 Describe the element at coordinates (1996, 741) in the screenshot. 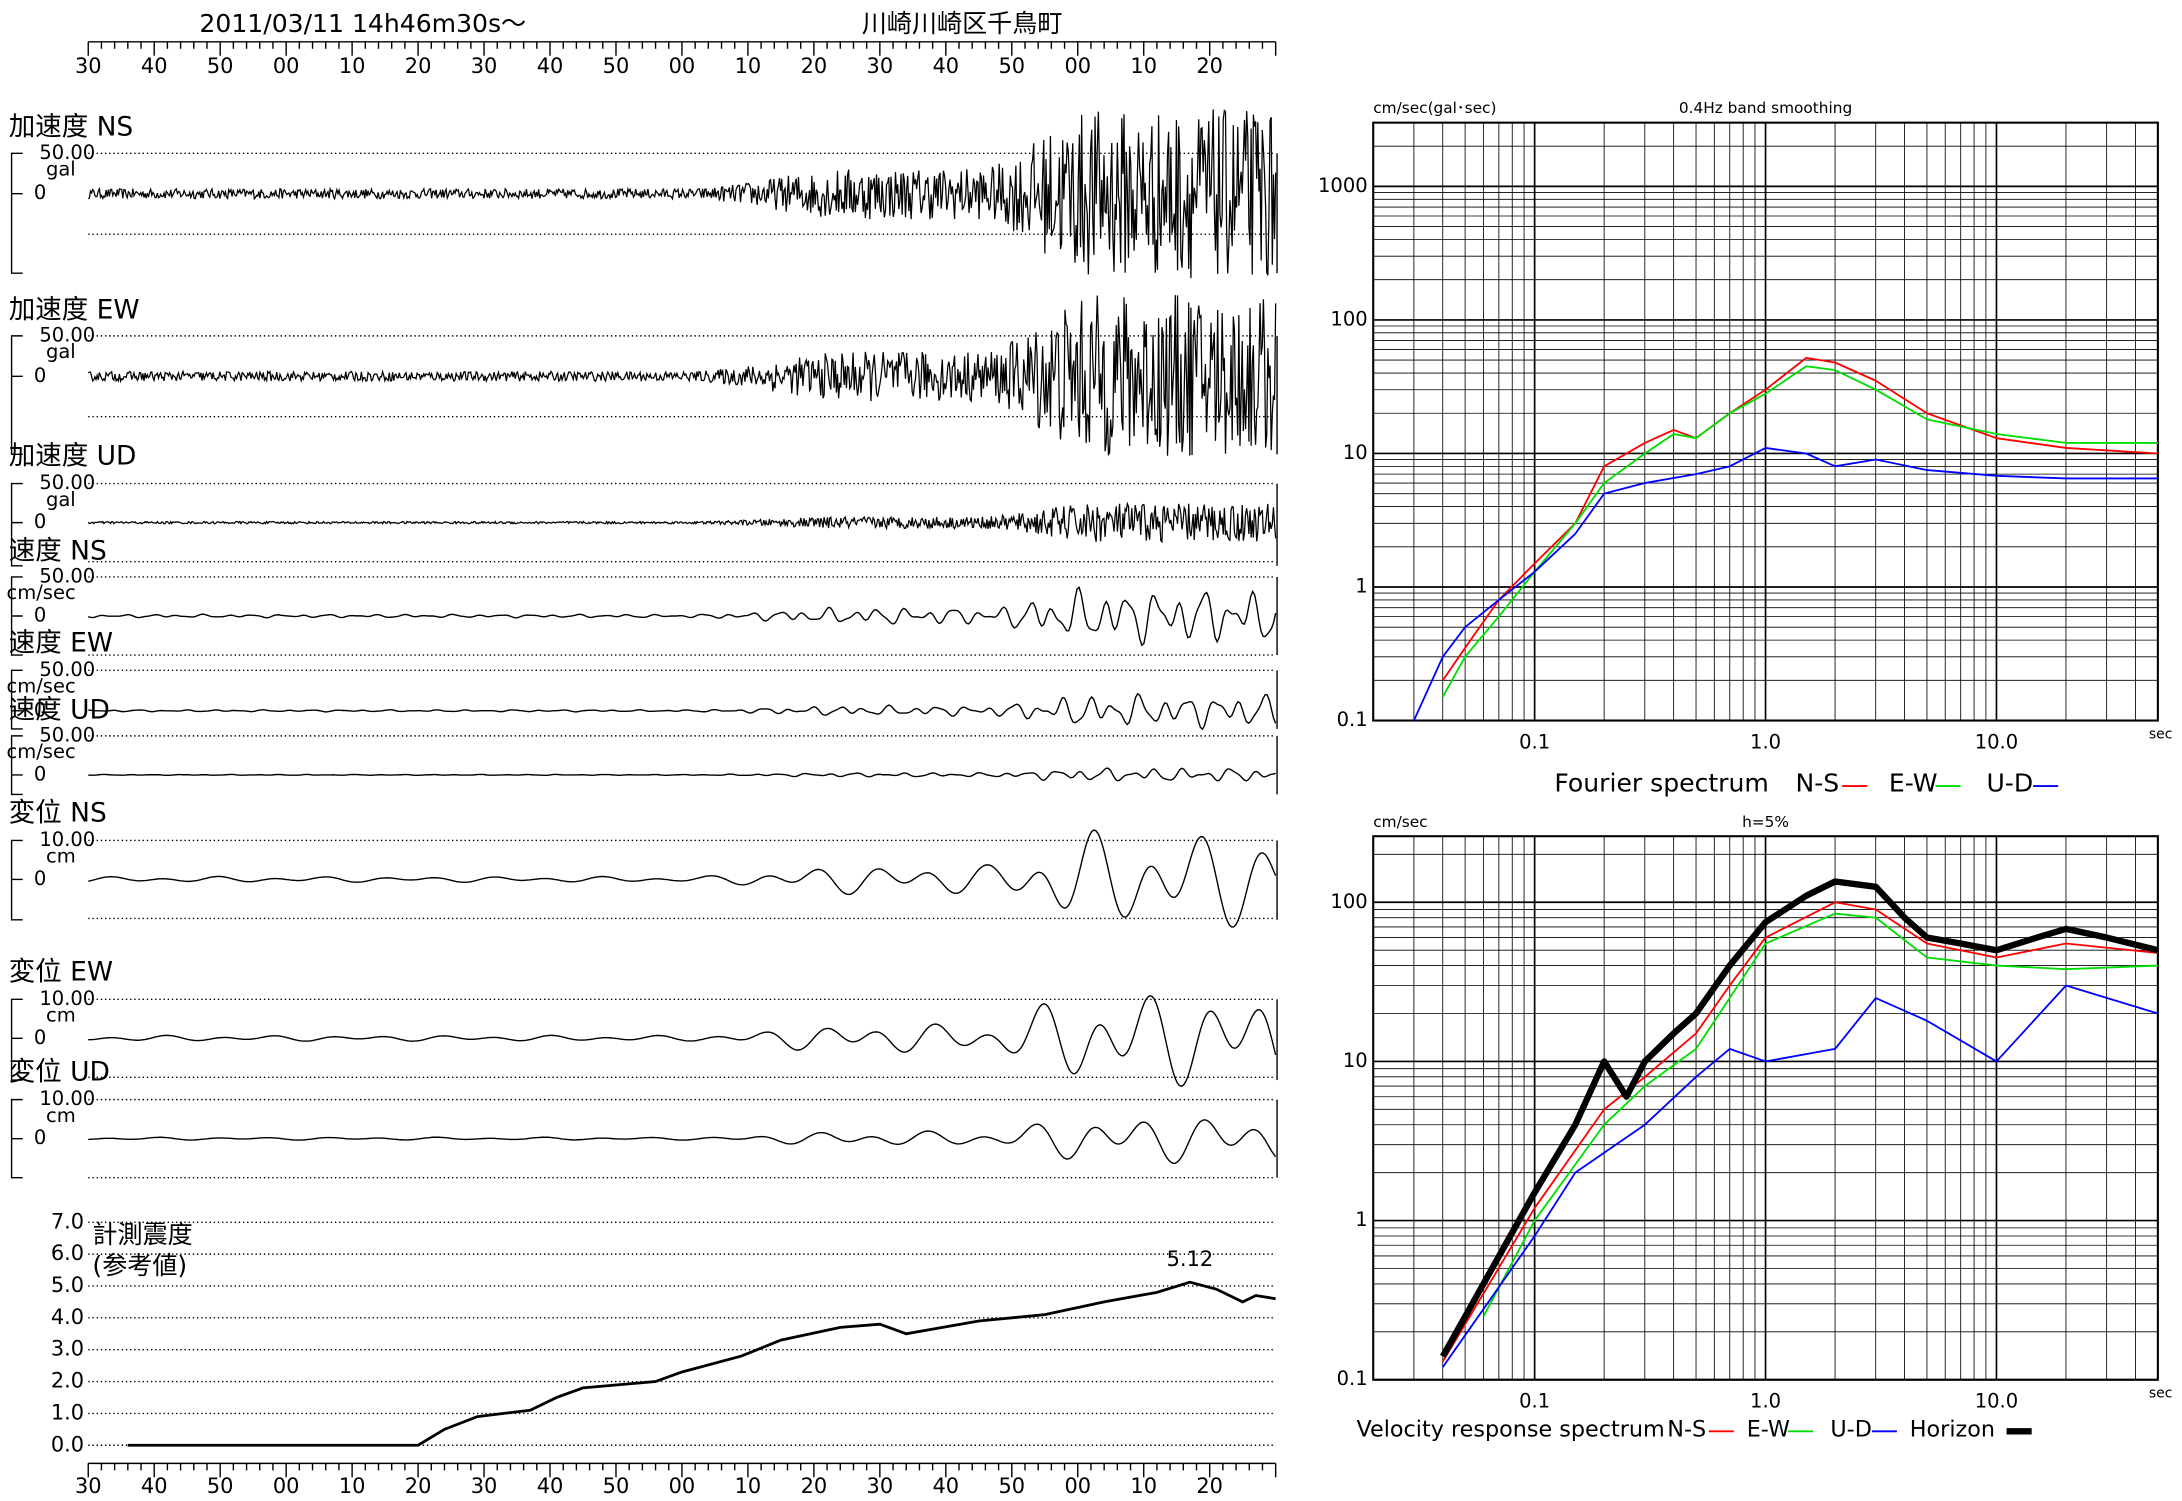

I see `x-tick-label: 10.0` at that location.